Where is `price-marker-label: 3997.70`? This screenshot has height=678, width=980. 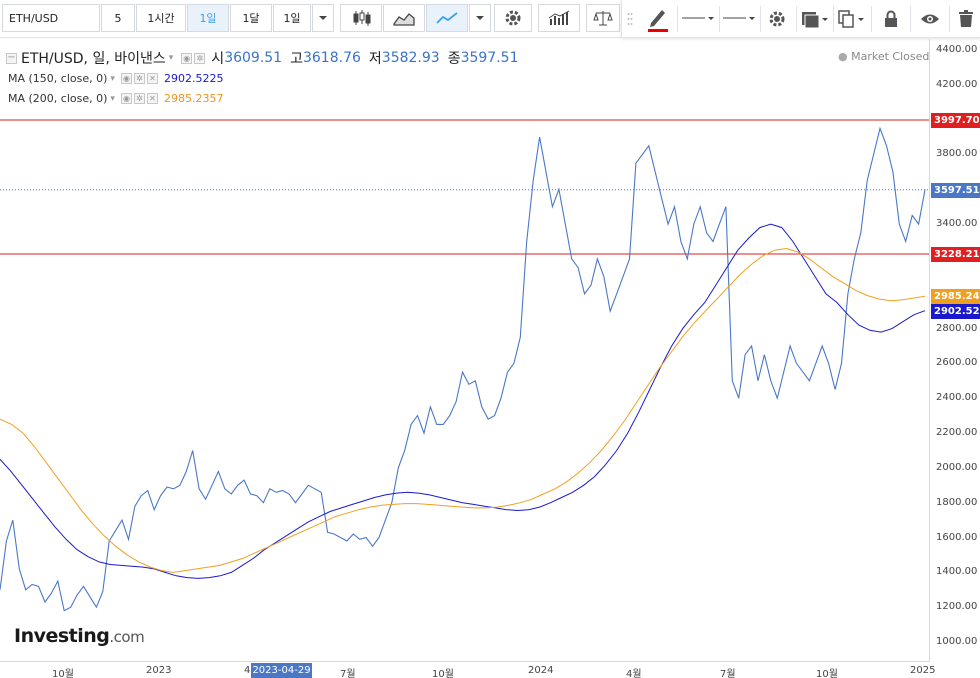 price-marker-label: 3997.70 is located at coordinates (955, 121).